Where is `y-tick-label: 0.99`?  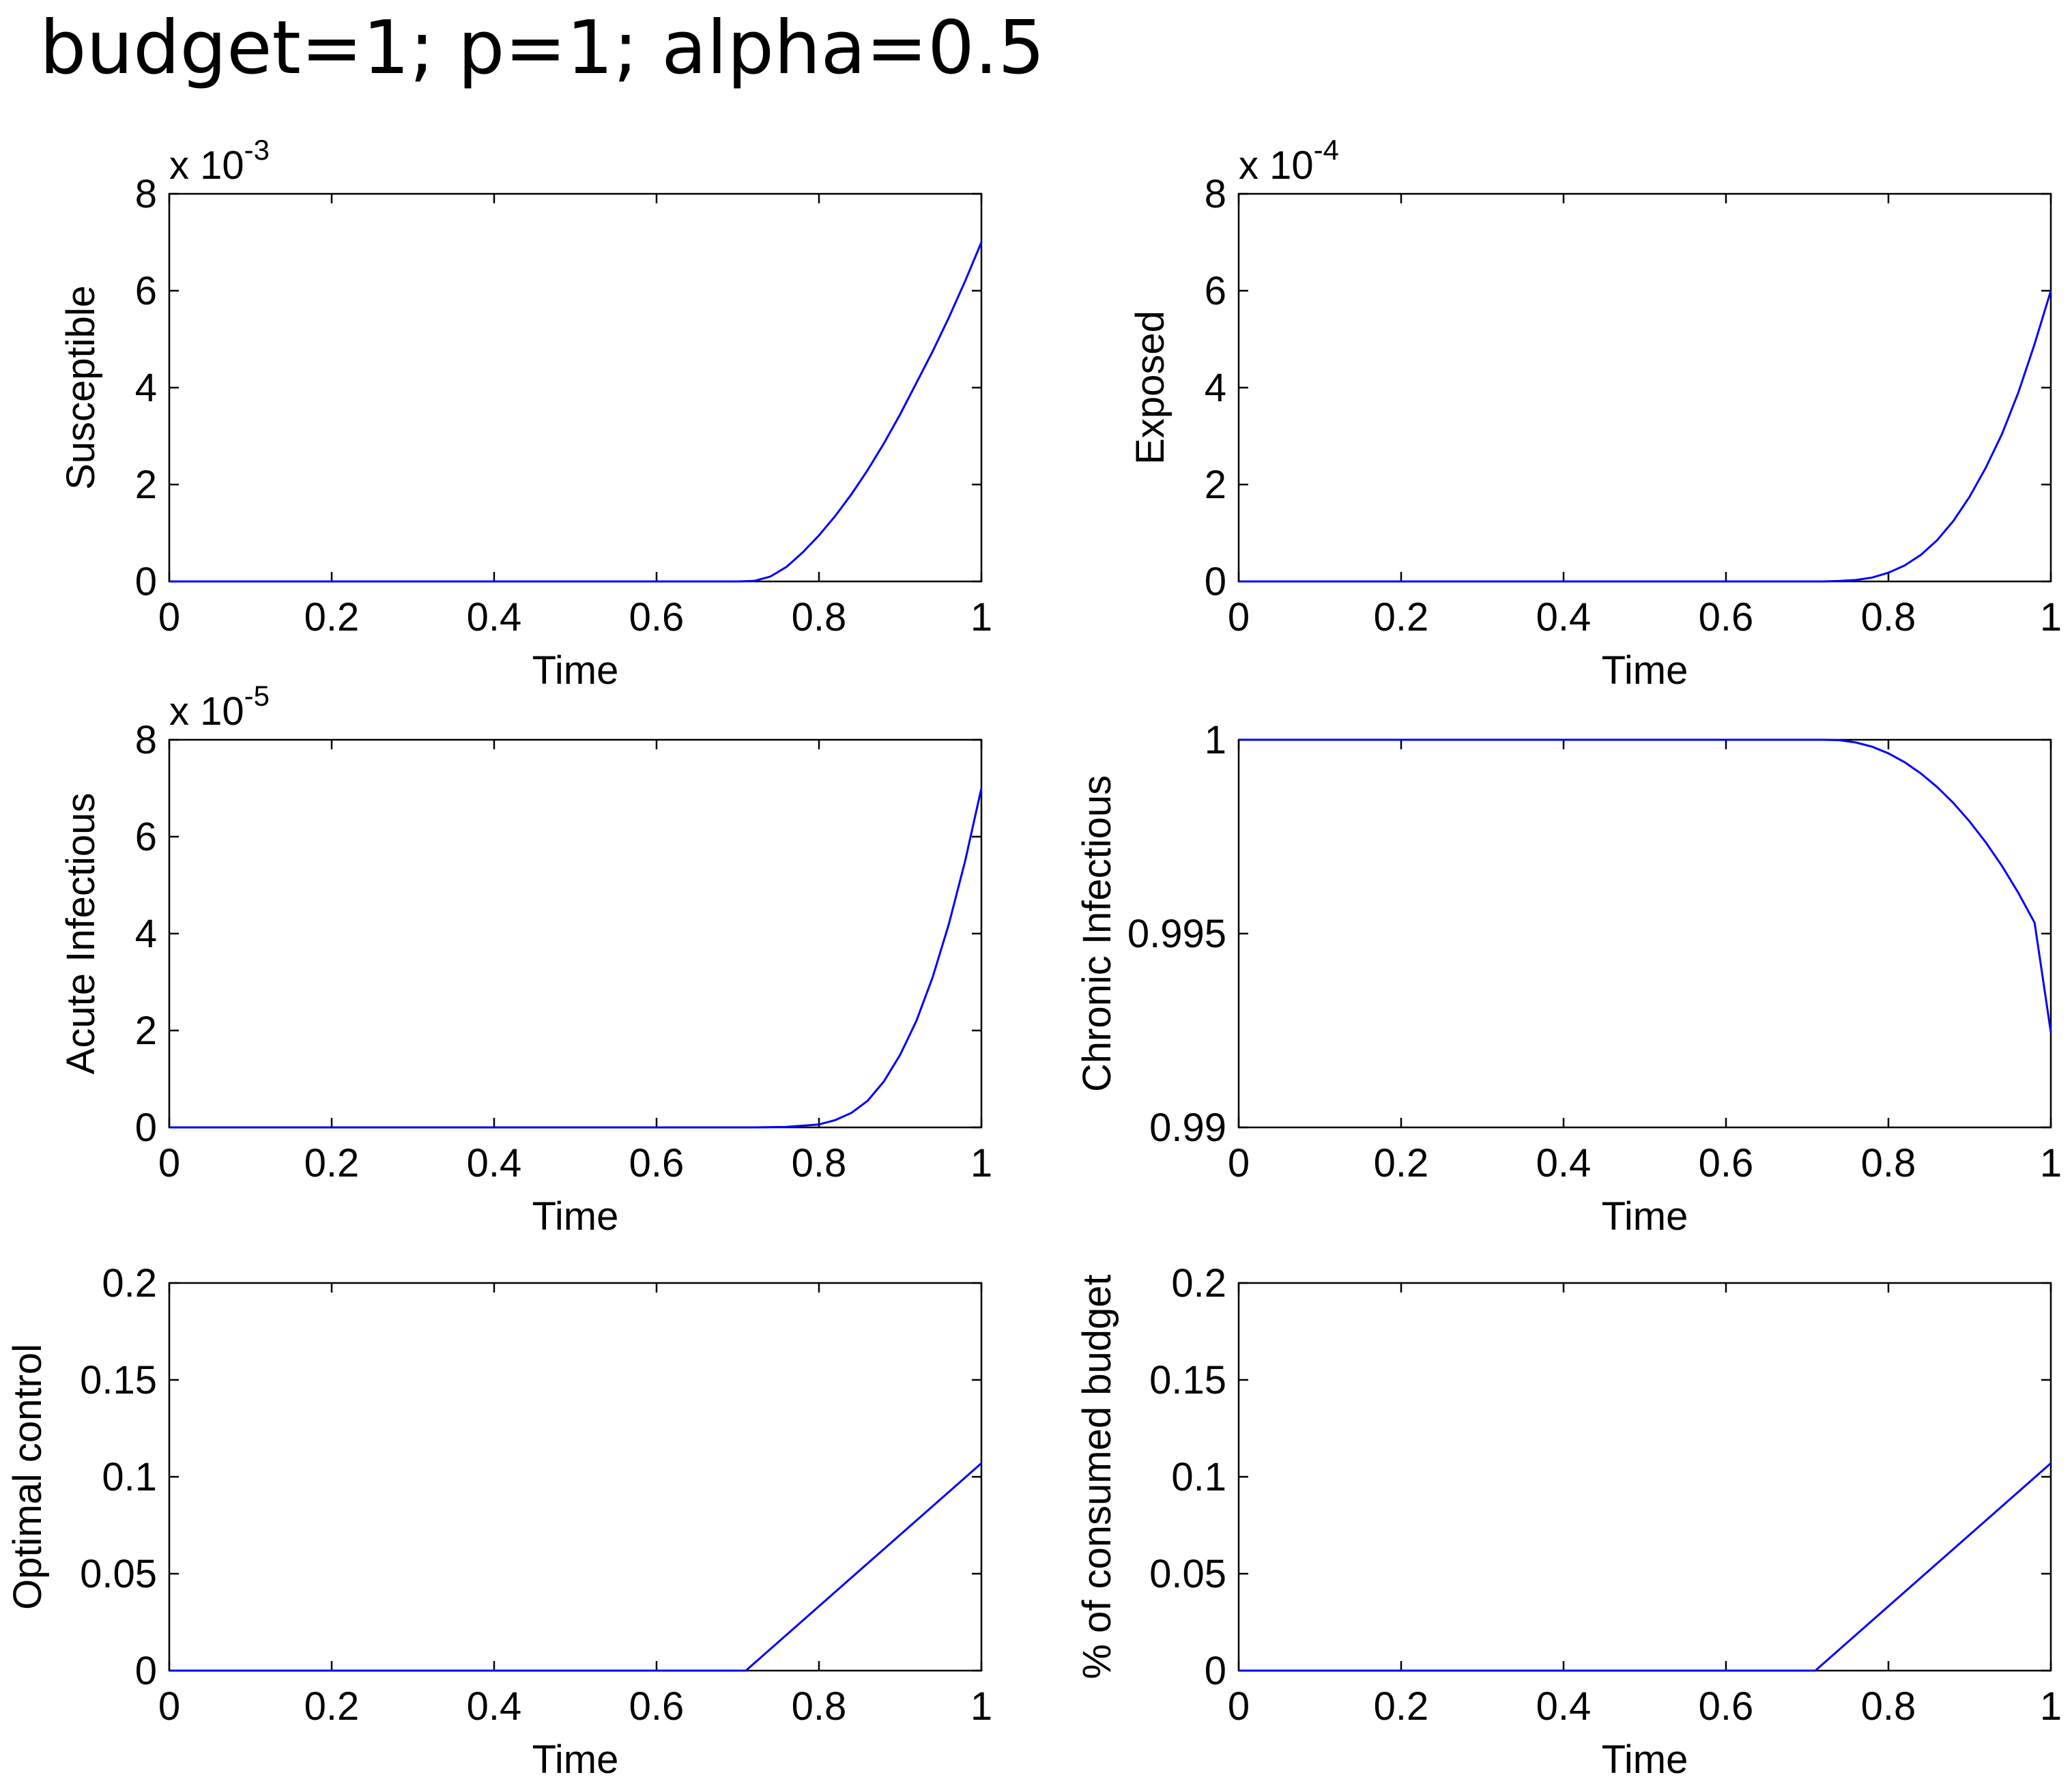 y-tick-label: 0.99 is located at coordinates (1187, 1128).